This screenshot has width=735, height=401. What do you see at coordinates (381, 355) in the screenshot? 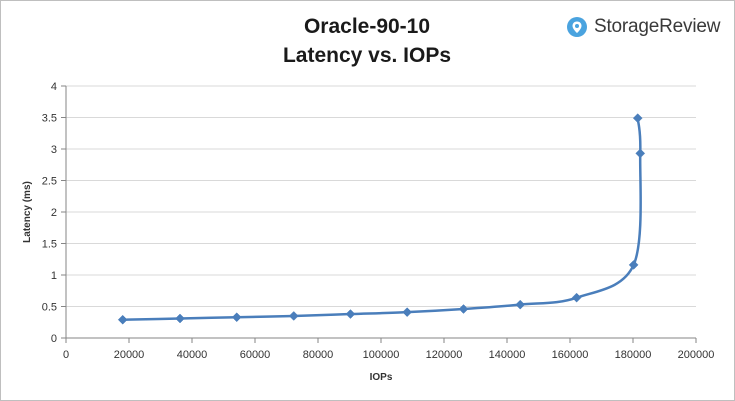
I see `x-tick-label: 100000` at bounding box center [381, 355].